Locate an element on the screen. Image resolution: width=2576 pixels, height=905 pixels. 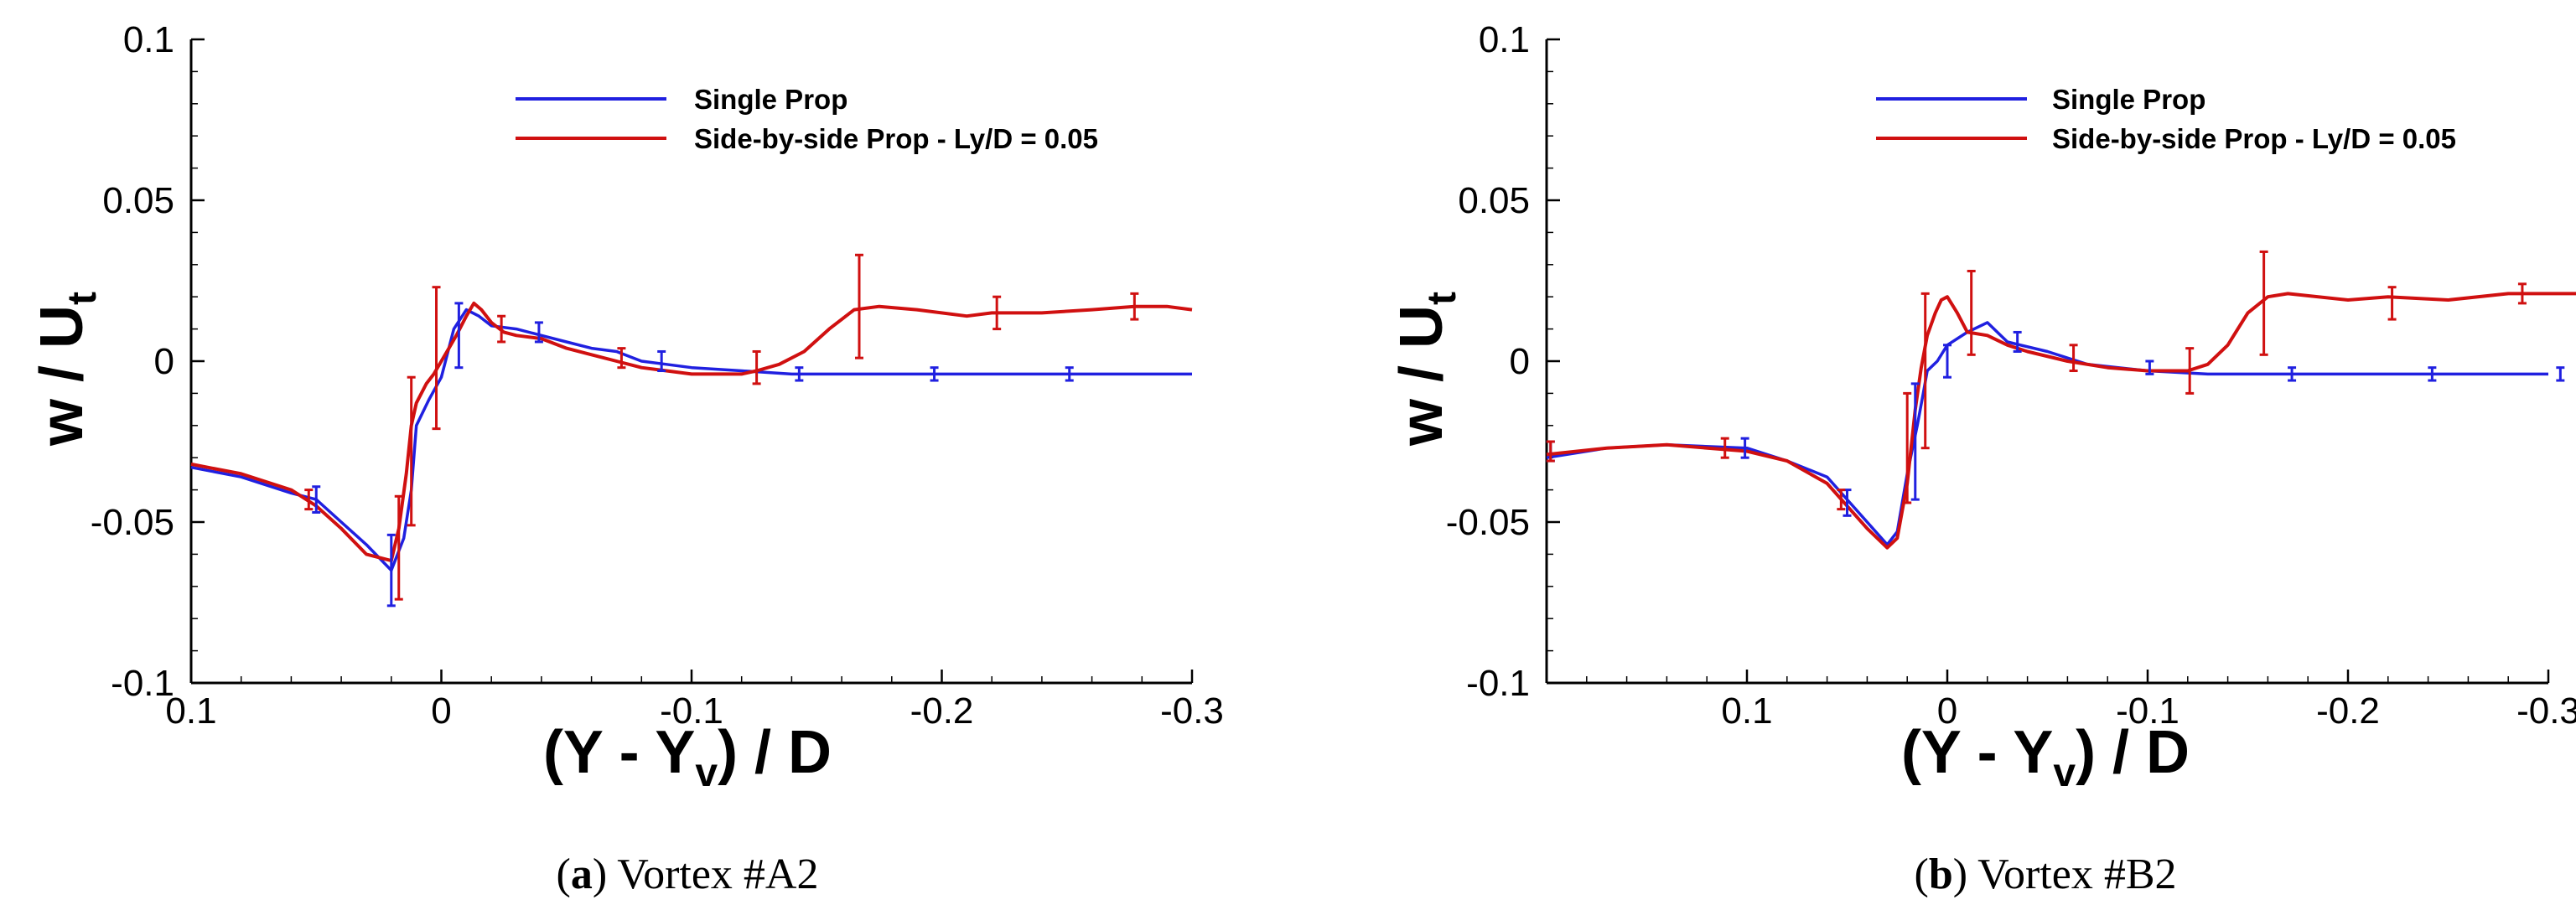
caption: (a) Vortex #A2 is located at coordinates (688, 874).